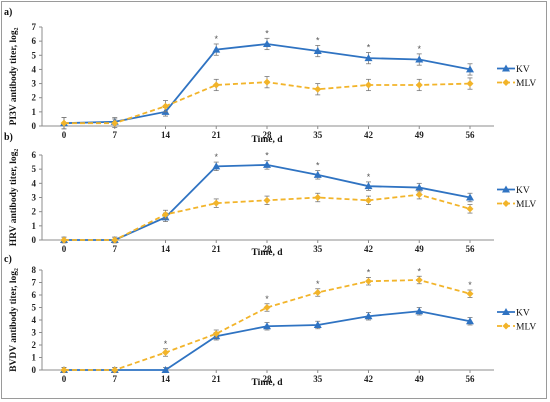 The height and width of the screenshot is (402, 550). I want to click on y-tick-label: 8, so click(34, 270).